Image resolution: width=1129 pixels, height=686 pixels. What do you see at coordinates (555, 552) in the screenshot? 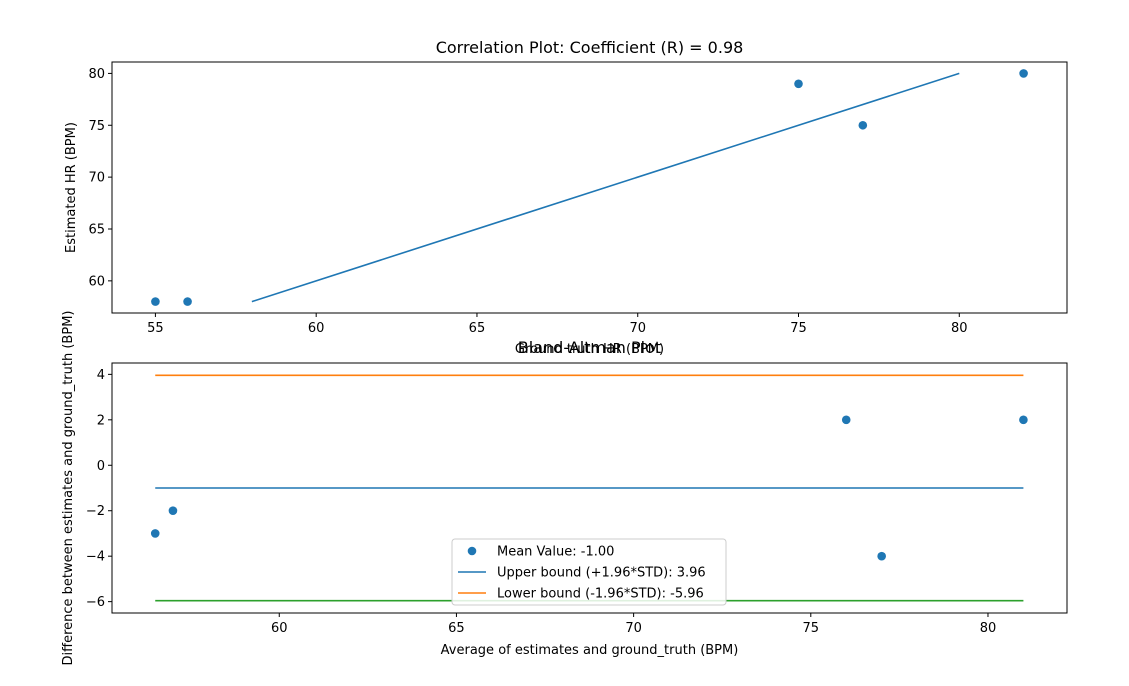
I see `legend-entry: Mean Value: -1.00` at bounding box center [555, 552].